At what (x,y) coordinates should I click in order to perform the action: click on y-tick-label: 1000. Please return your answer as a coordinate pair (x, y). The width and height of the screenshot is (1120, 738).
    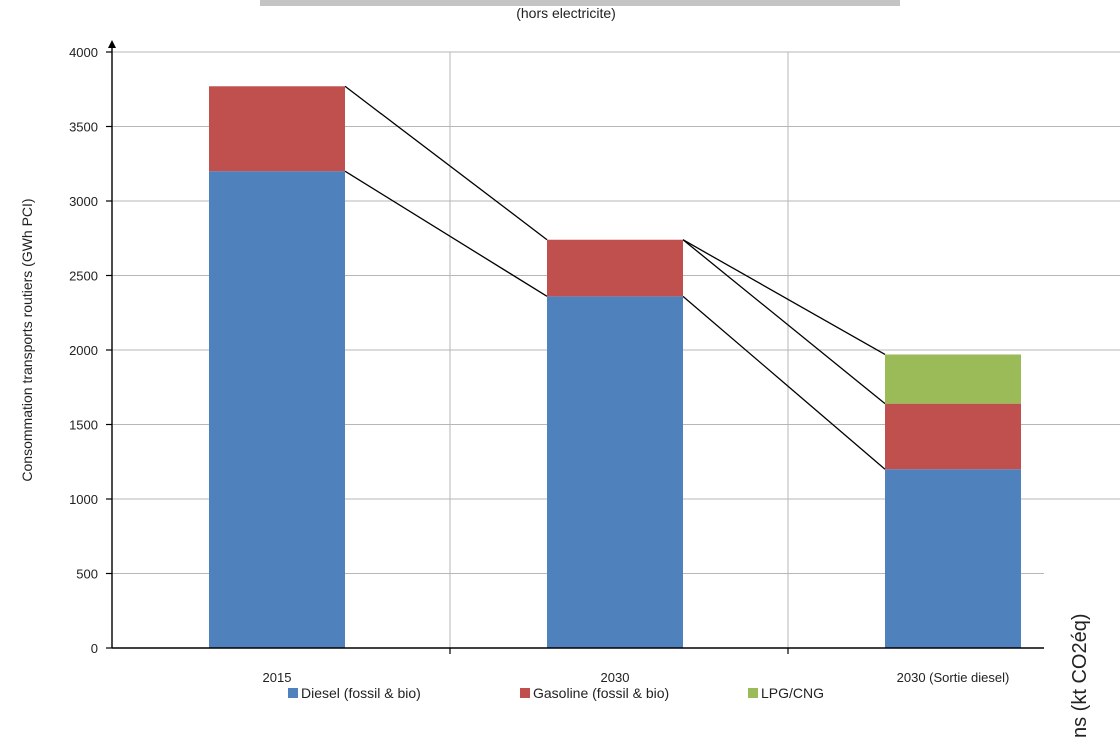
    Looking at the image, I should click on (83, 499).